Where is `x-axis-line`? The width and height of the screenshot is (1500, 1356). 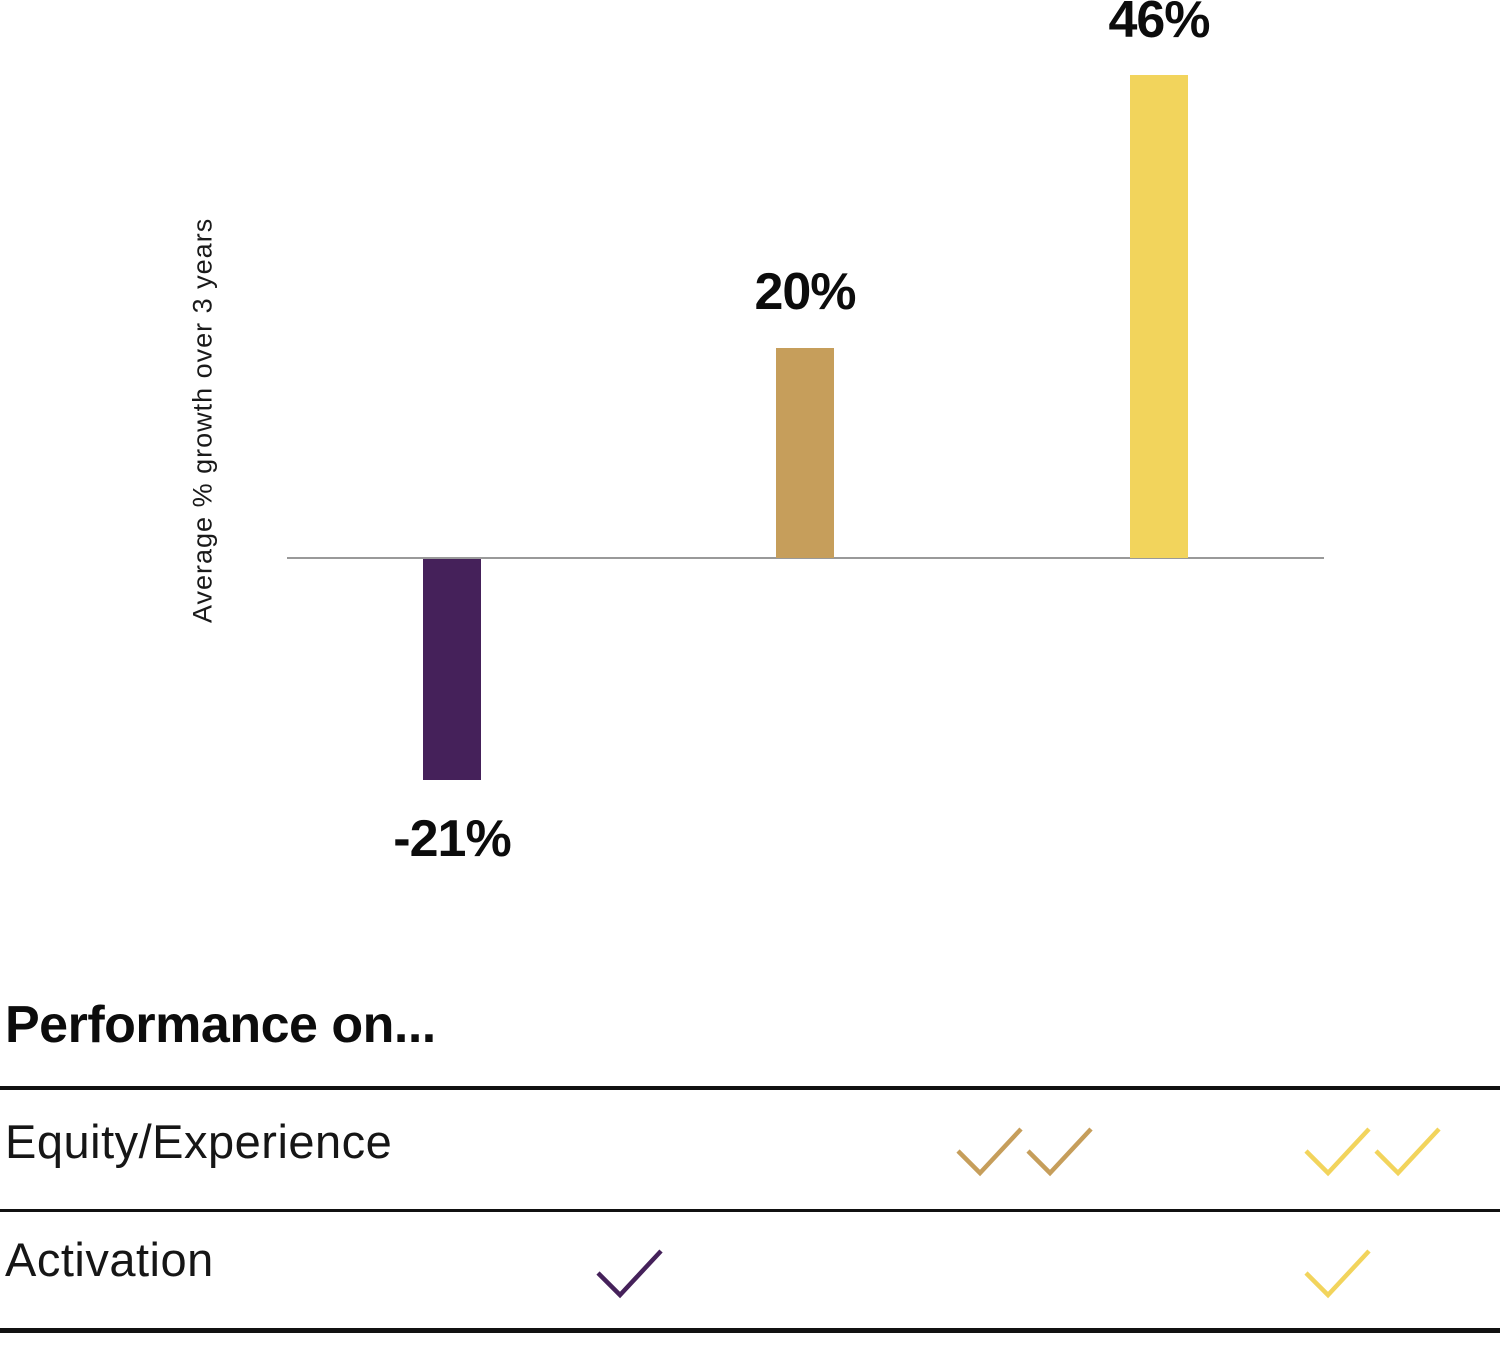
x-axis-line is located at coordinates (805, 558).